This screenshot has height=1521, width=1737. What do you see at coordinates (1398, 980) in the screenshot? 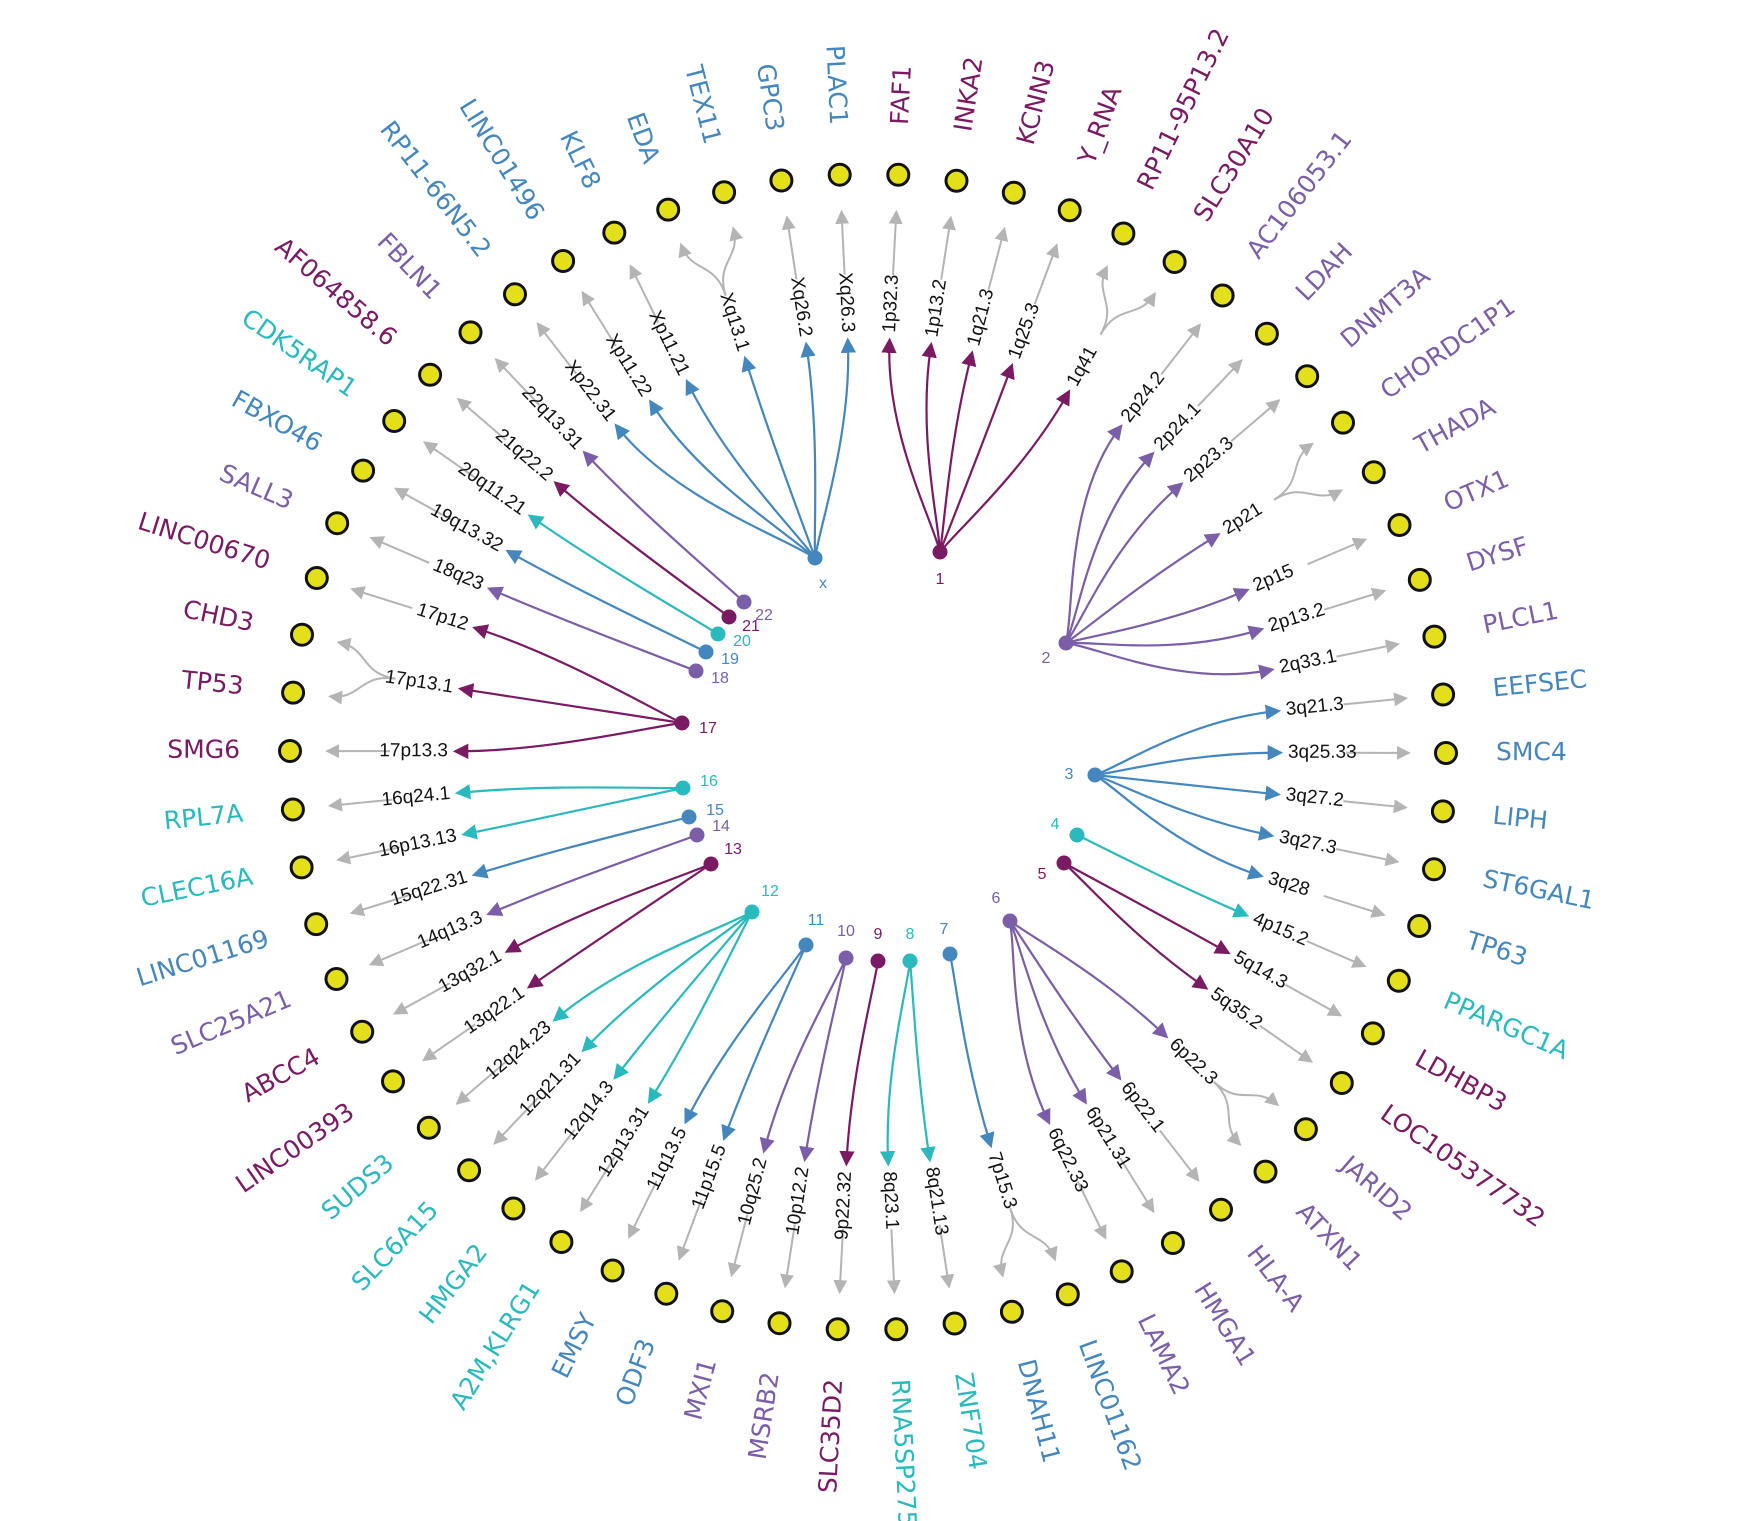
I see `gene-node-ppargc1a` at bounding box center [1398, 980].